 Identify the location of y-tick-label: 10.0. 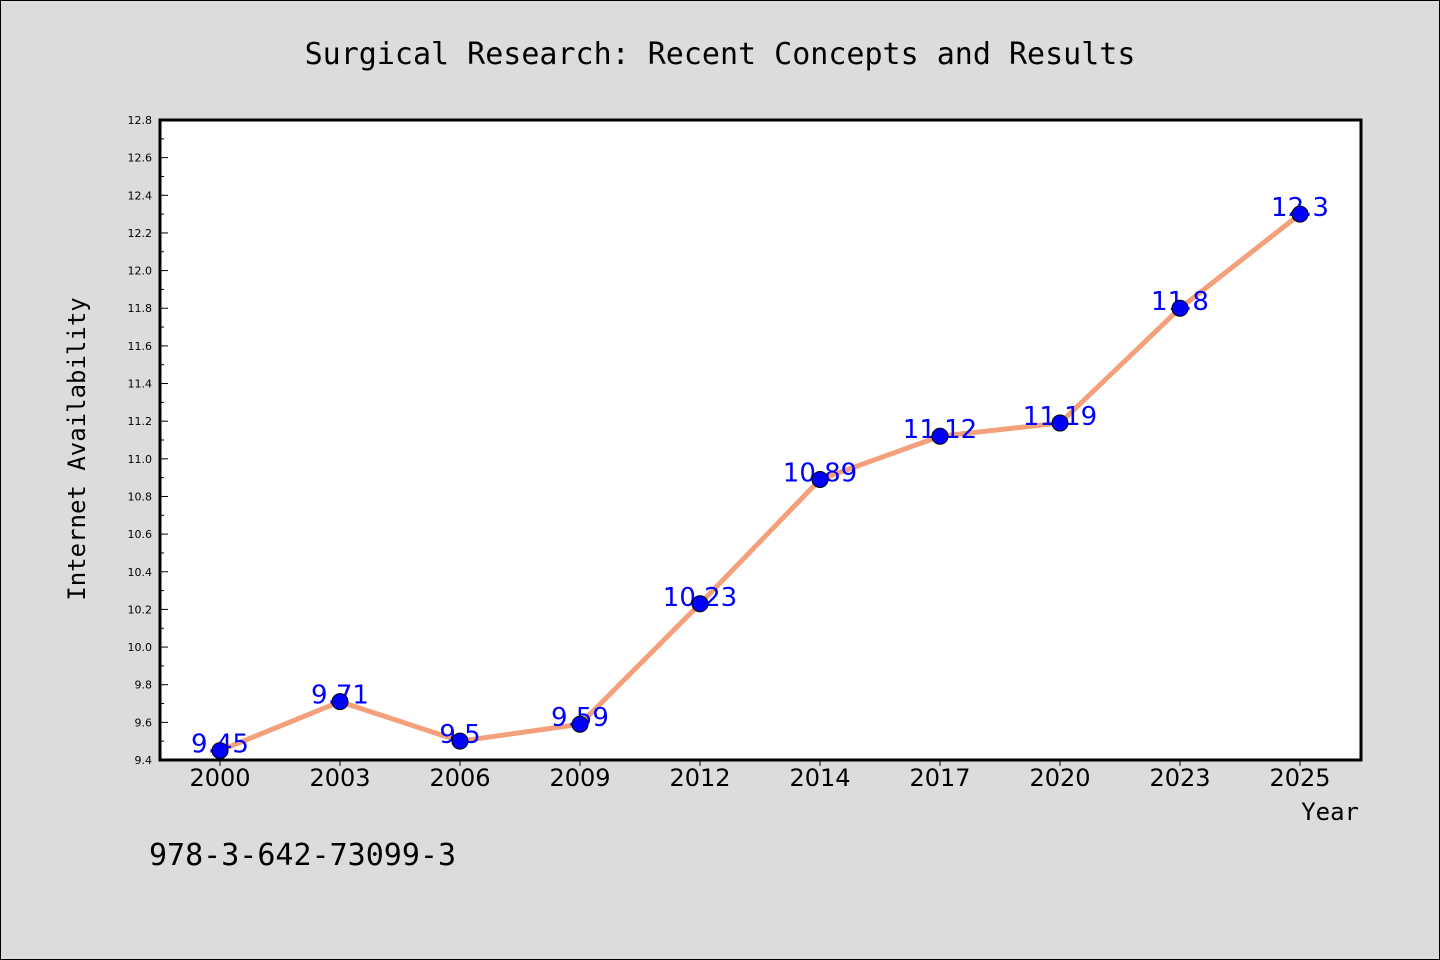
(140, 647).